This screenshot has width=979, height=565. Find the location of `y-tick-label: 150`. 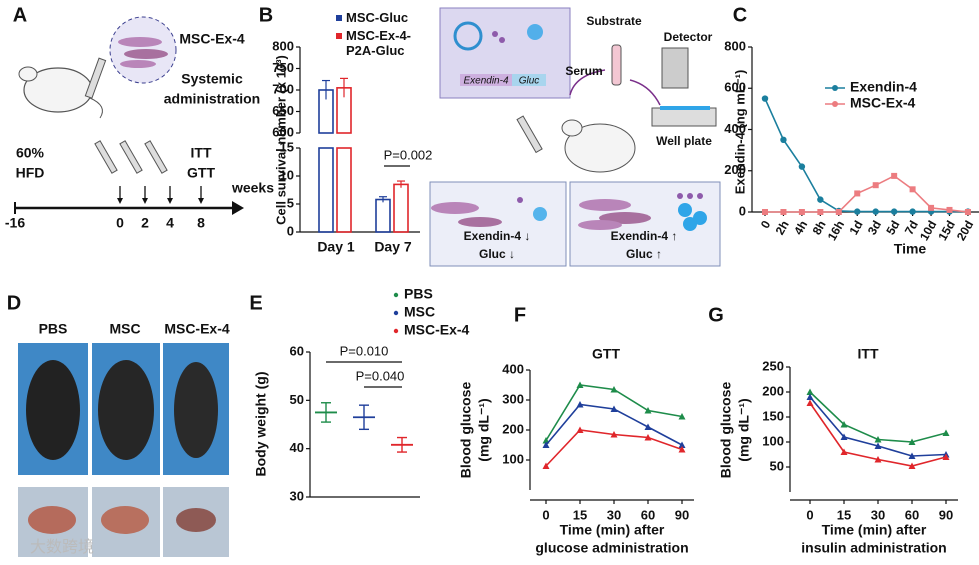

y-tick-label: 150 is located at coordinates (773, 415).